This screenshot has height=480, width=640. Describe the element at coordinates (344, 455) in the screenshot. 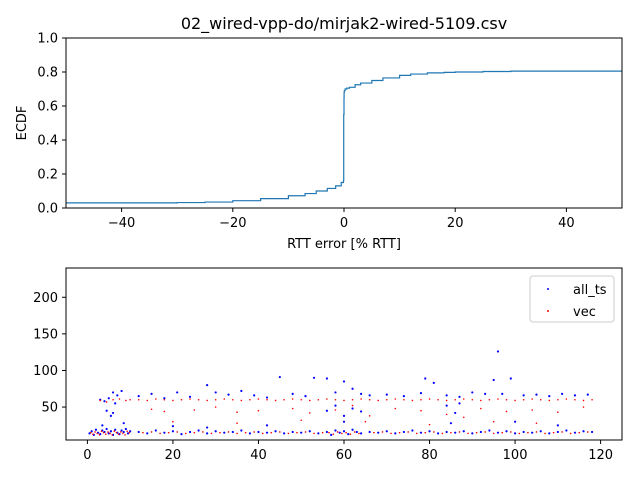

I see `x-tick-label: 60` at that location.